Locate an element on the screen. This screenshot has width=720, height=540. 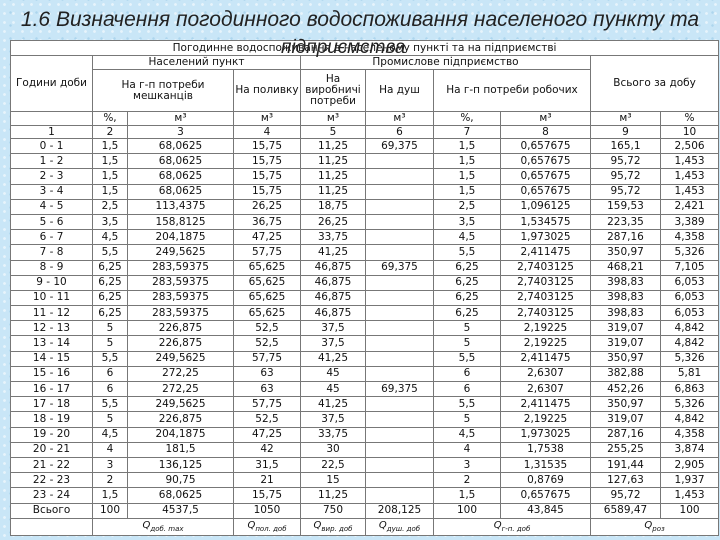
value-cell: 2,905 is located at coordinates (689, 465).